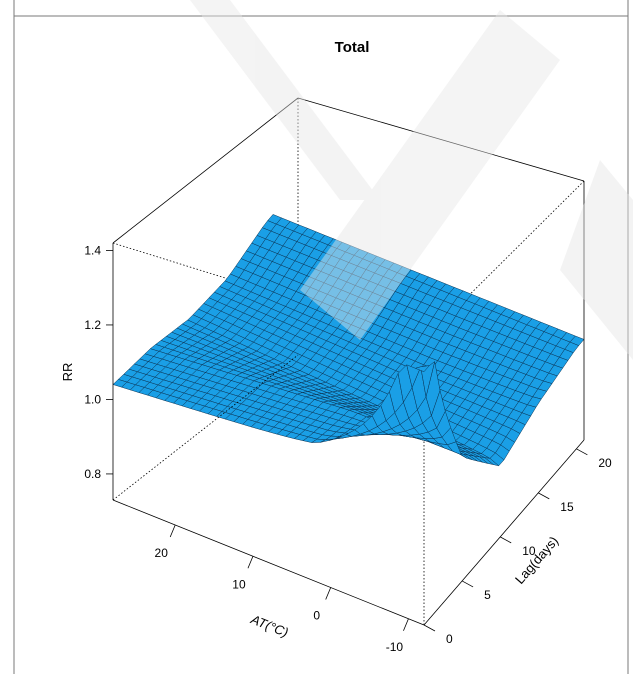  What do you see at coordinates (316, 616) in the screenshot?
I see `x-tick-label: 0` at bounding box center [316, 616].